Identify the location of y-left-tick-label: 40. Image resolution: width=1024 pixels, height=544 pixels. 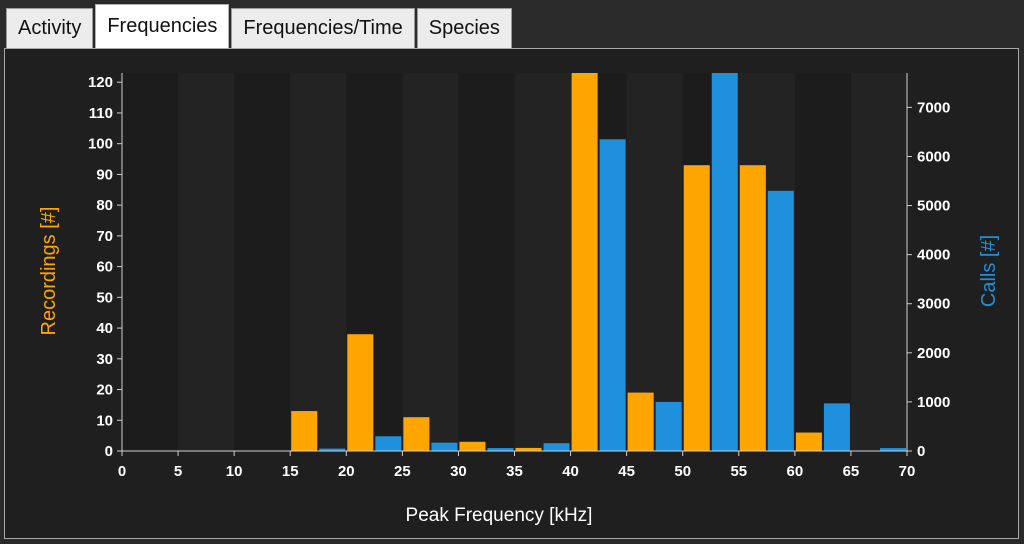
(104, 328).